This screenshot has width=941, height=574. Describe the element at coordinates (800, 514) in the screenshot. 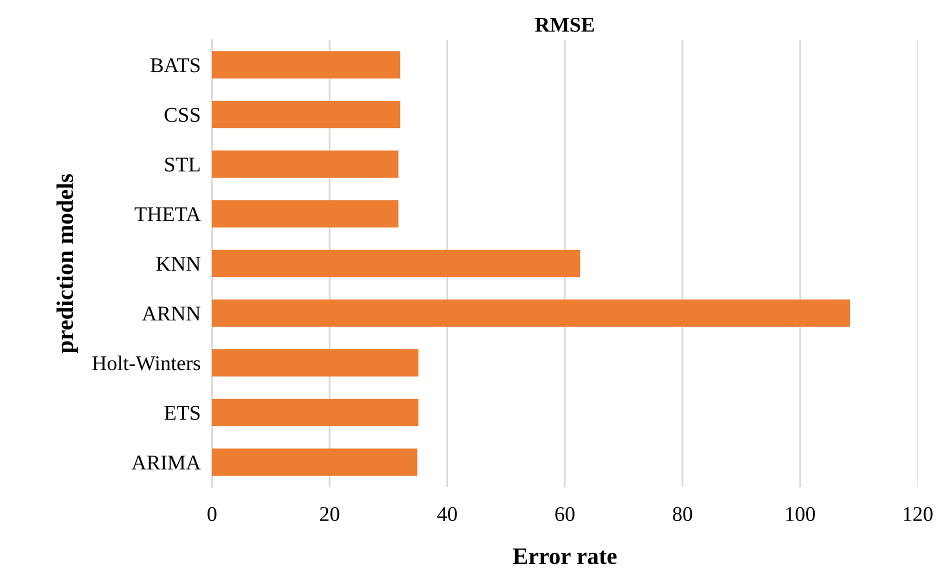

I see `x-tick-label: 100` at that location.